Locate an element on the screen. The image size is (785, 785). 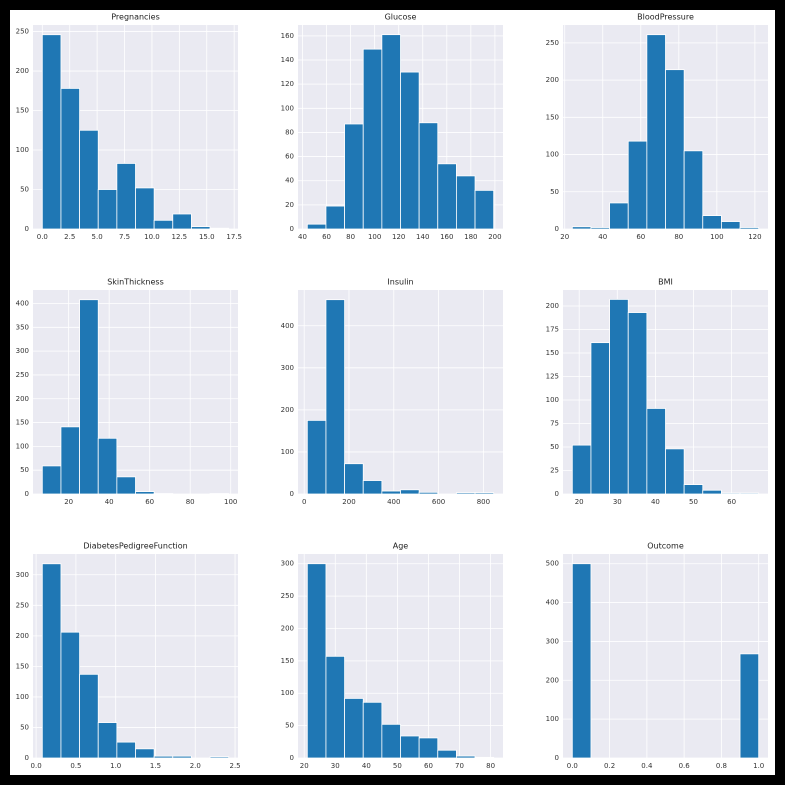
y-tick-label: 25 is located at coordinates (554, 470).